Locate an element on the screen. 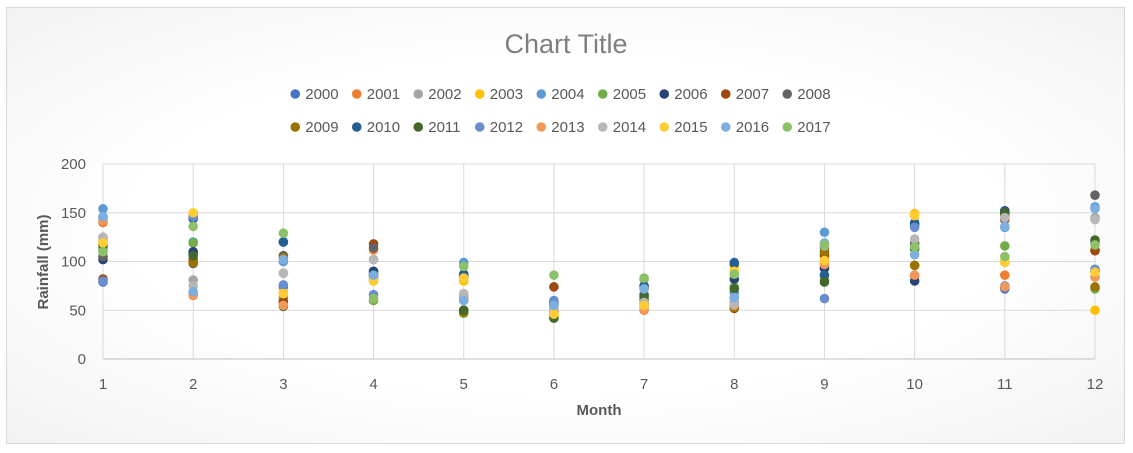  legend-label: 2008 is located at coordinates (813, 94).